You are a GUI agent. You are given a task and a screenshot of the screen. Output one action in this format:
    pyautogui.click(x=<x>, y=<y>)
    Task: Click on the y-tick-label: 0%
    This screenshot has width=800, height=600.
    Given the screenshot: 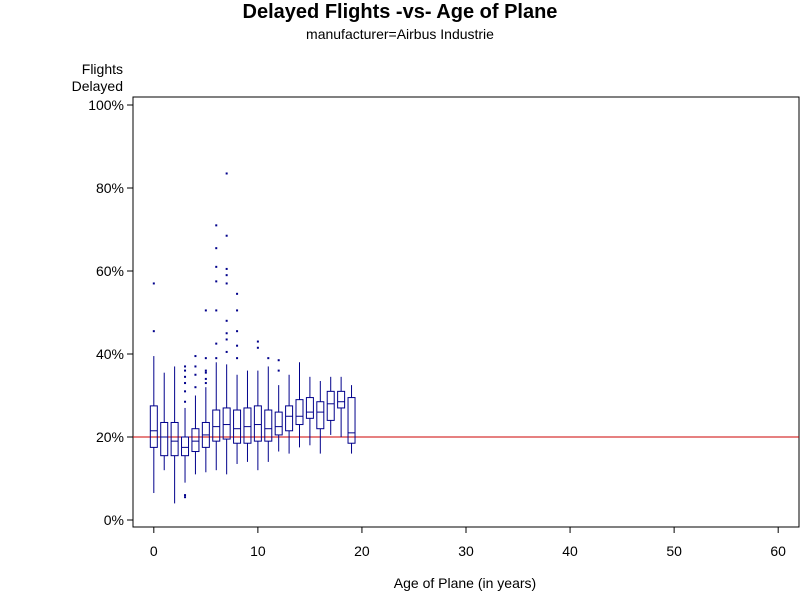 What is the action you would take?
    pyautogui.click(x=114, y=520)
    